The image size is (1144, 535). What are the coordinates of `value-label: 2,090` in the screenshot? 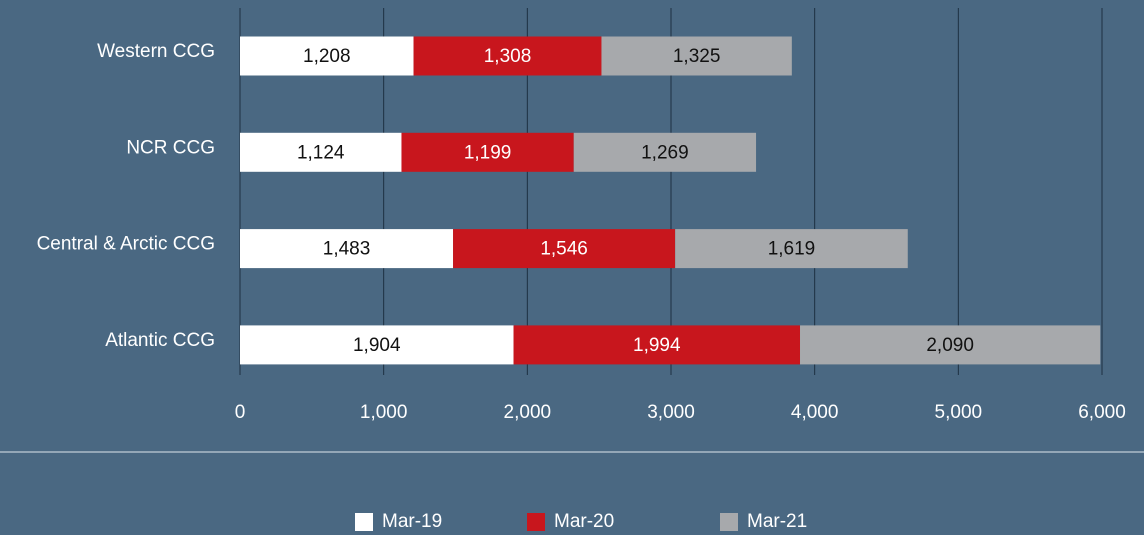 It's located at (950, 345).